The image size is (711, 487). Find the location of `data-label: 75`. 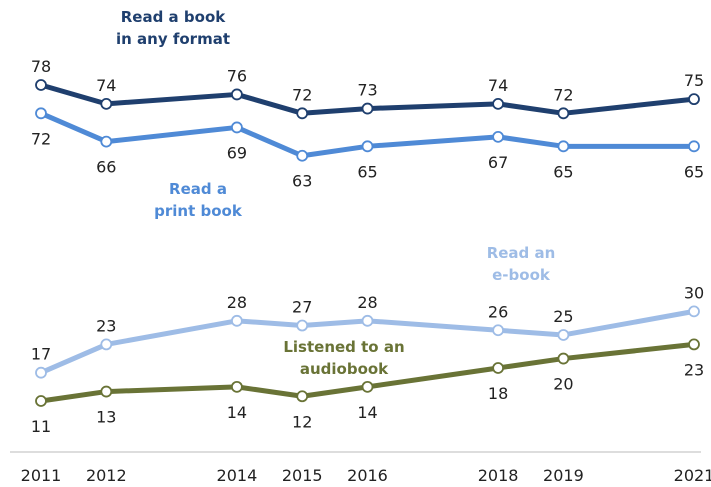

data-label: 75 is located at coordinates (694, 80).